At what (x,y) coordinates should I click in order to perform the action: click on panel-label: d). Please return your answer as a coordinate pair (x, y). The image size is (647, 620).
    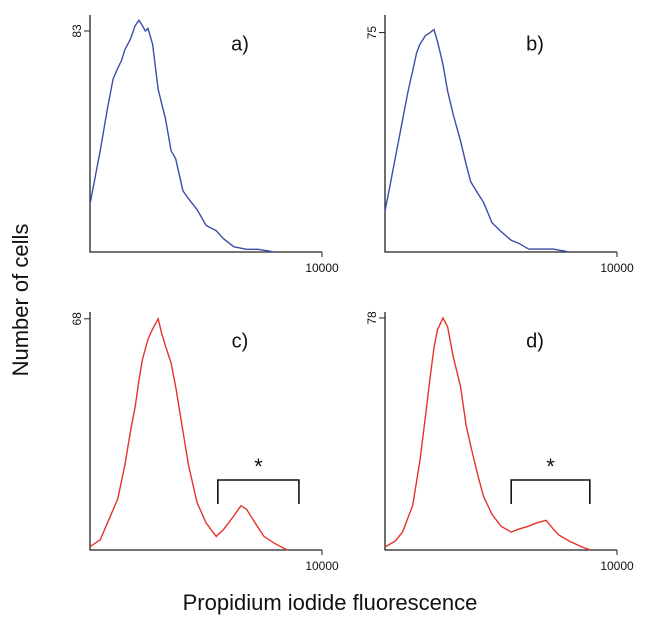
    Looking at the image, I should click on (535, 341).